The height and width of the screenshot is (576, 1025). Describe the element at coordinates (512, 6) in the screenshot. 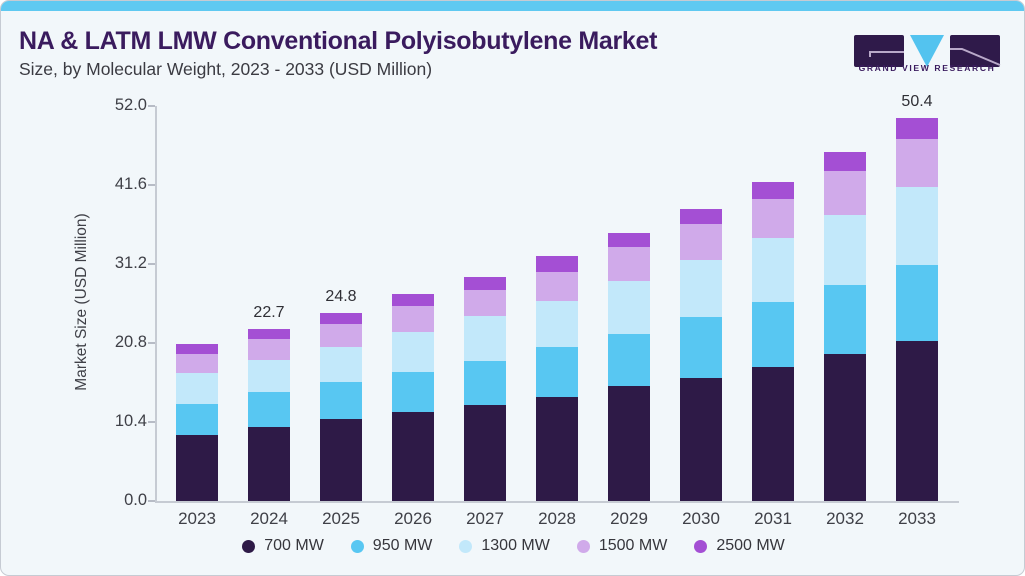

I see `top-accent-strip` at that location.